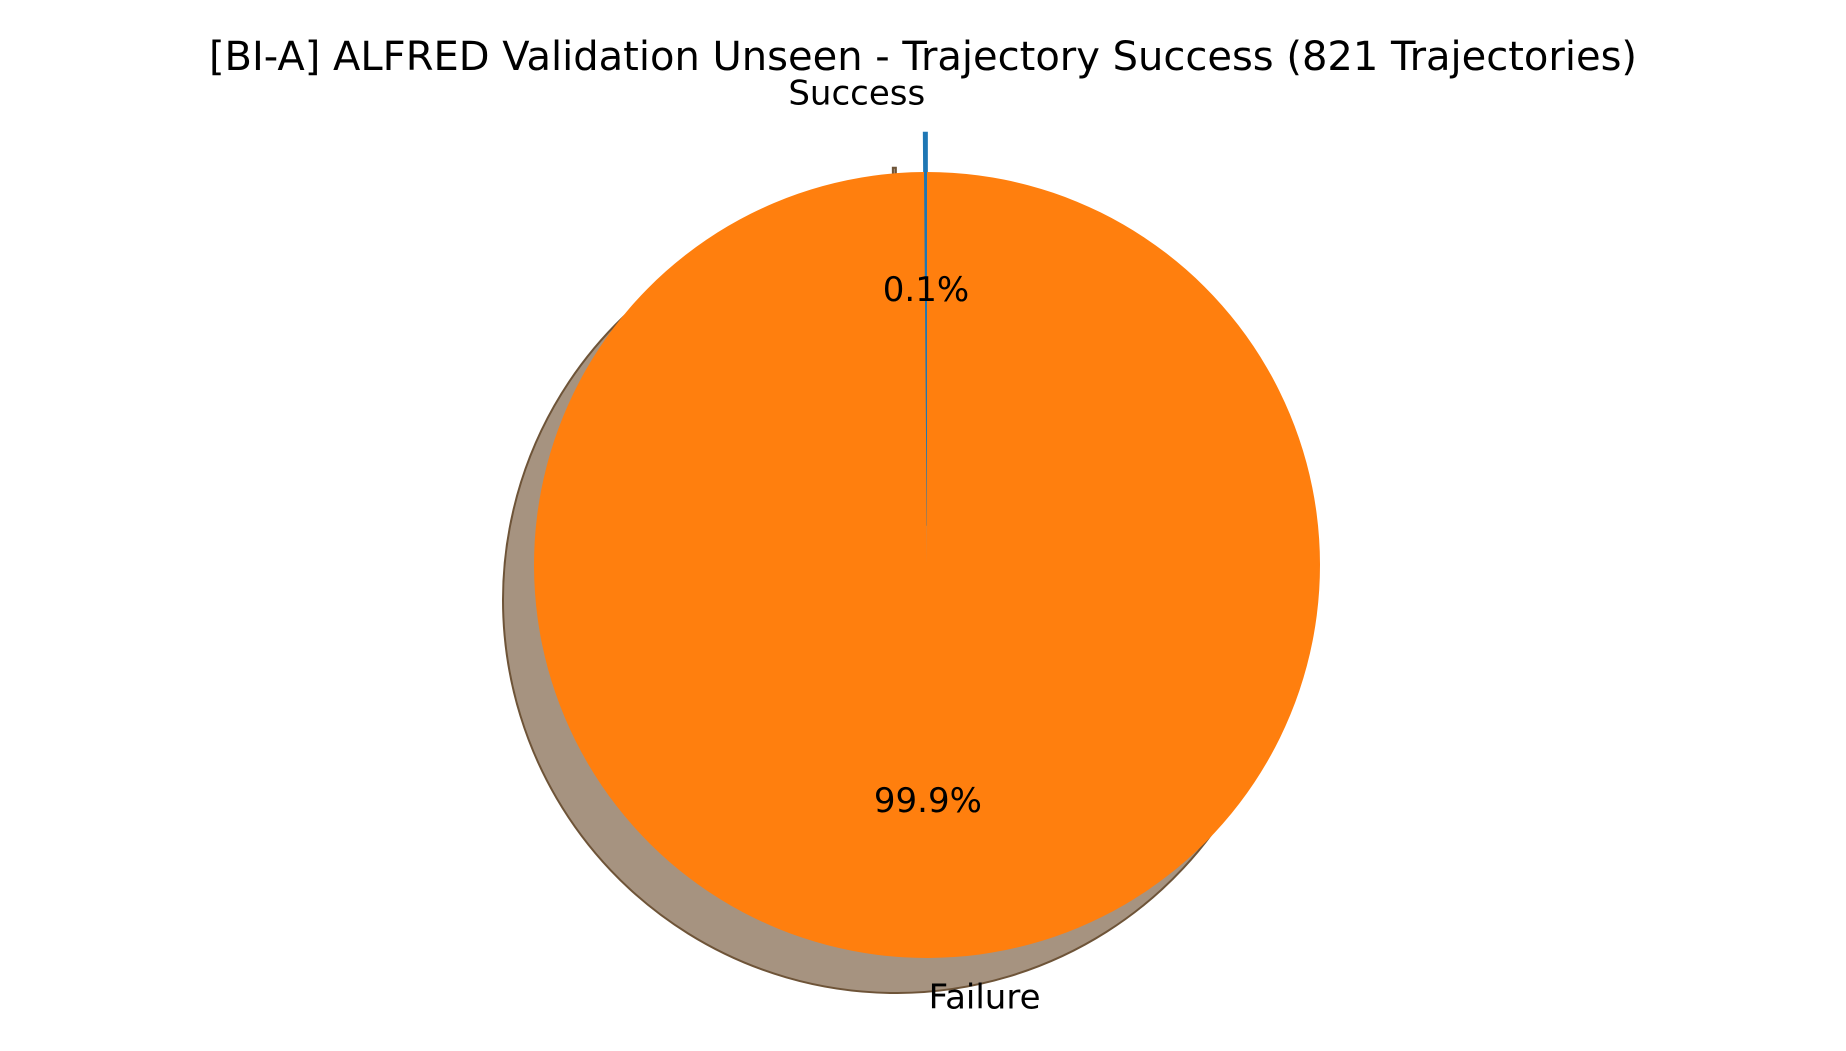 This screenshot has height=1051, width=1846. Describe the element at coordinates (914, 545) in the screenshot. I see `pie-labels: Success 0.1% Failure 99.9%` at that location.